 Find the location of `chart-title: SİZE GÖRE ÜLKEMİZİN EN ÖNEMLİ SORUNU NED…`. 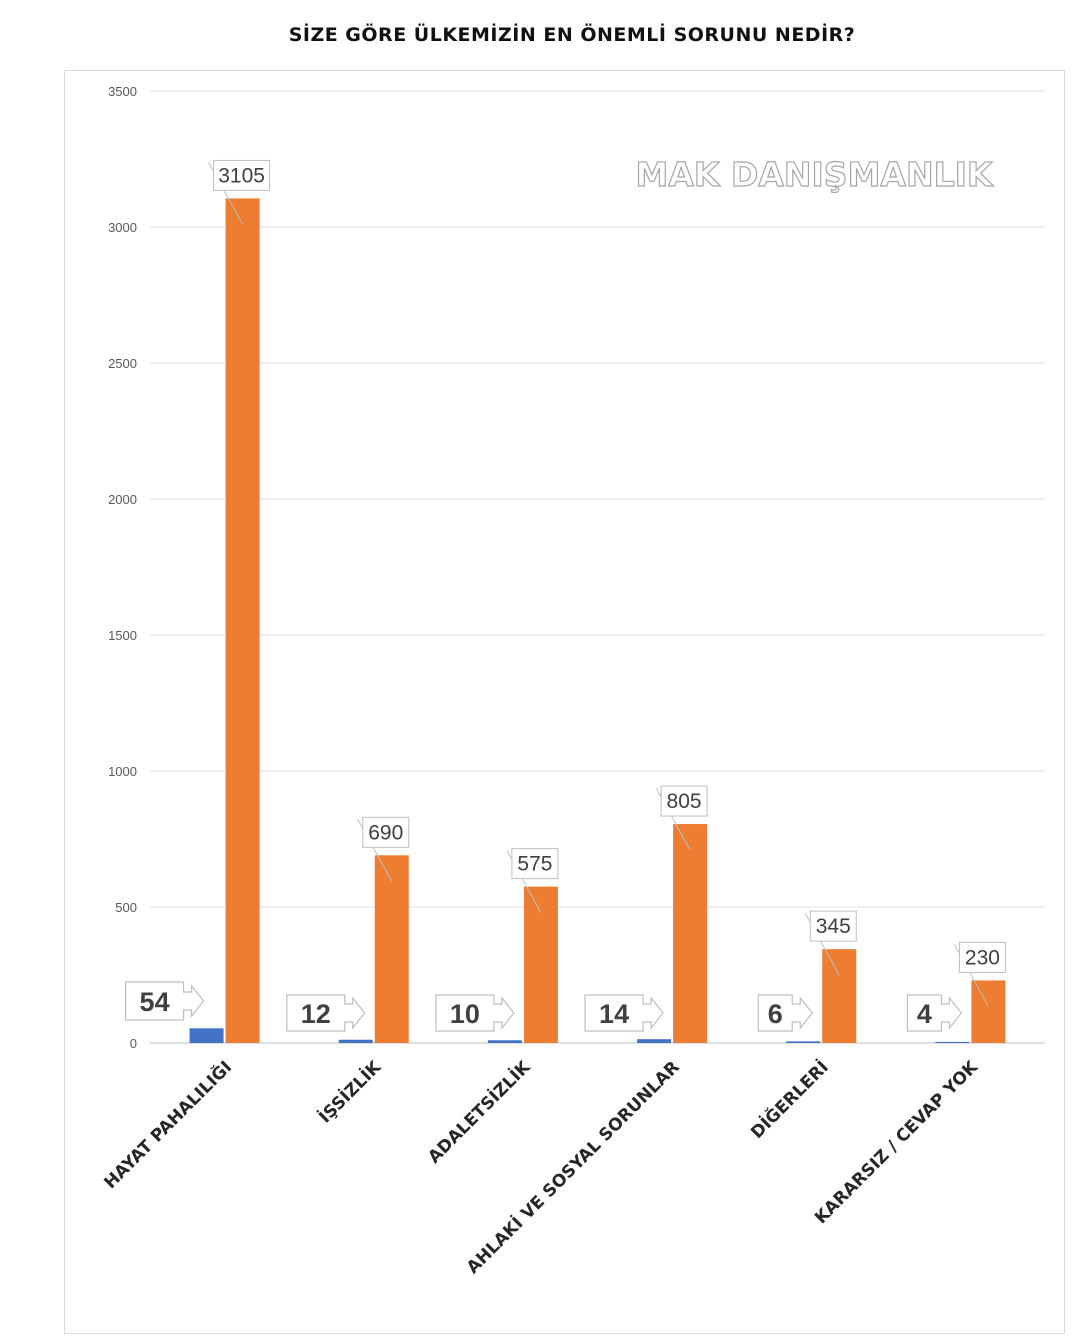

chart-title: SİZE GÖRE ÜLKEMİZİN EN ÖNEMLİ SORUNU NED… is located at coordinates (572, 35).